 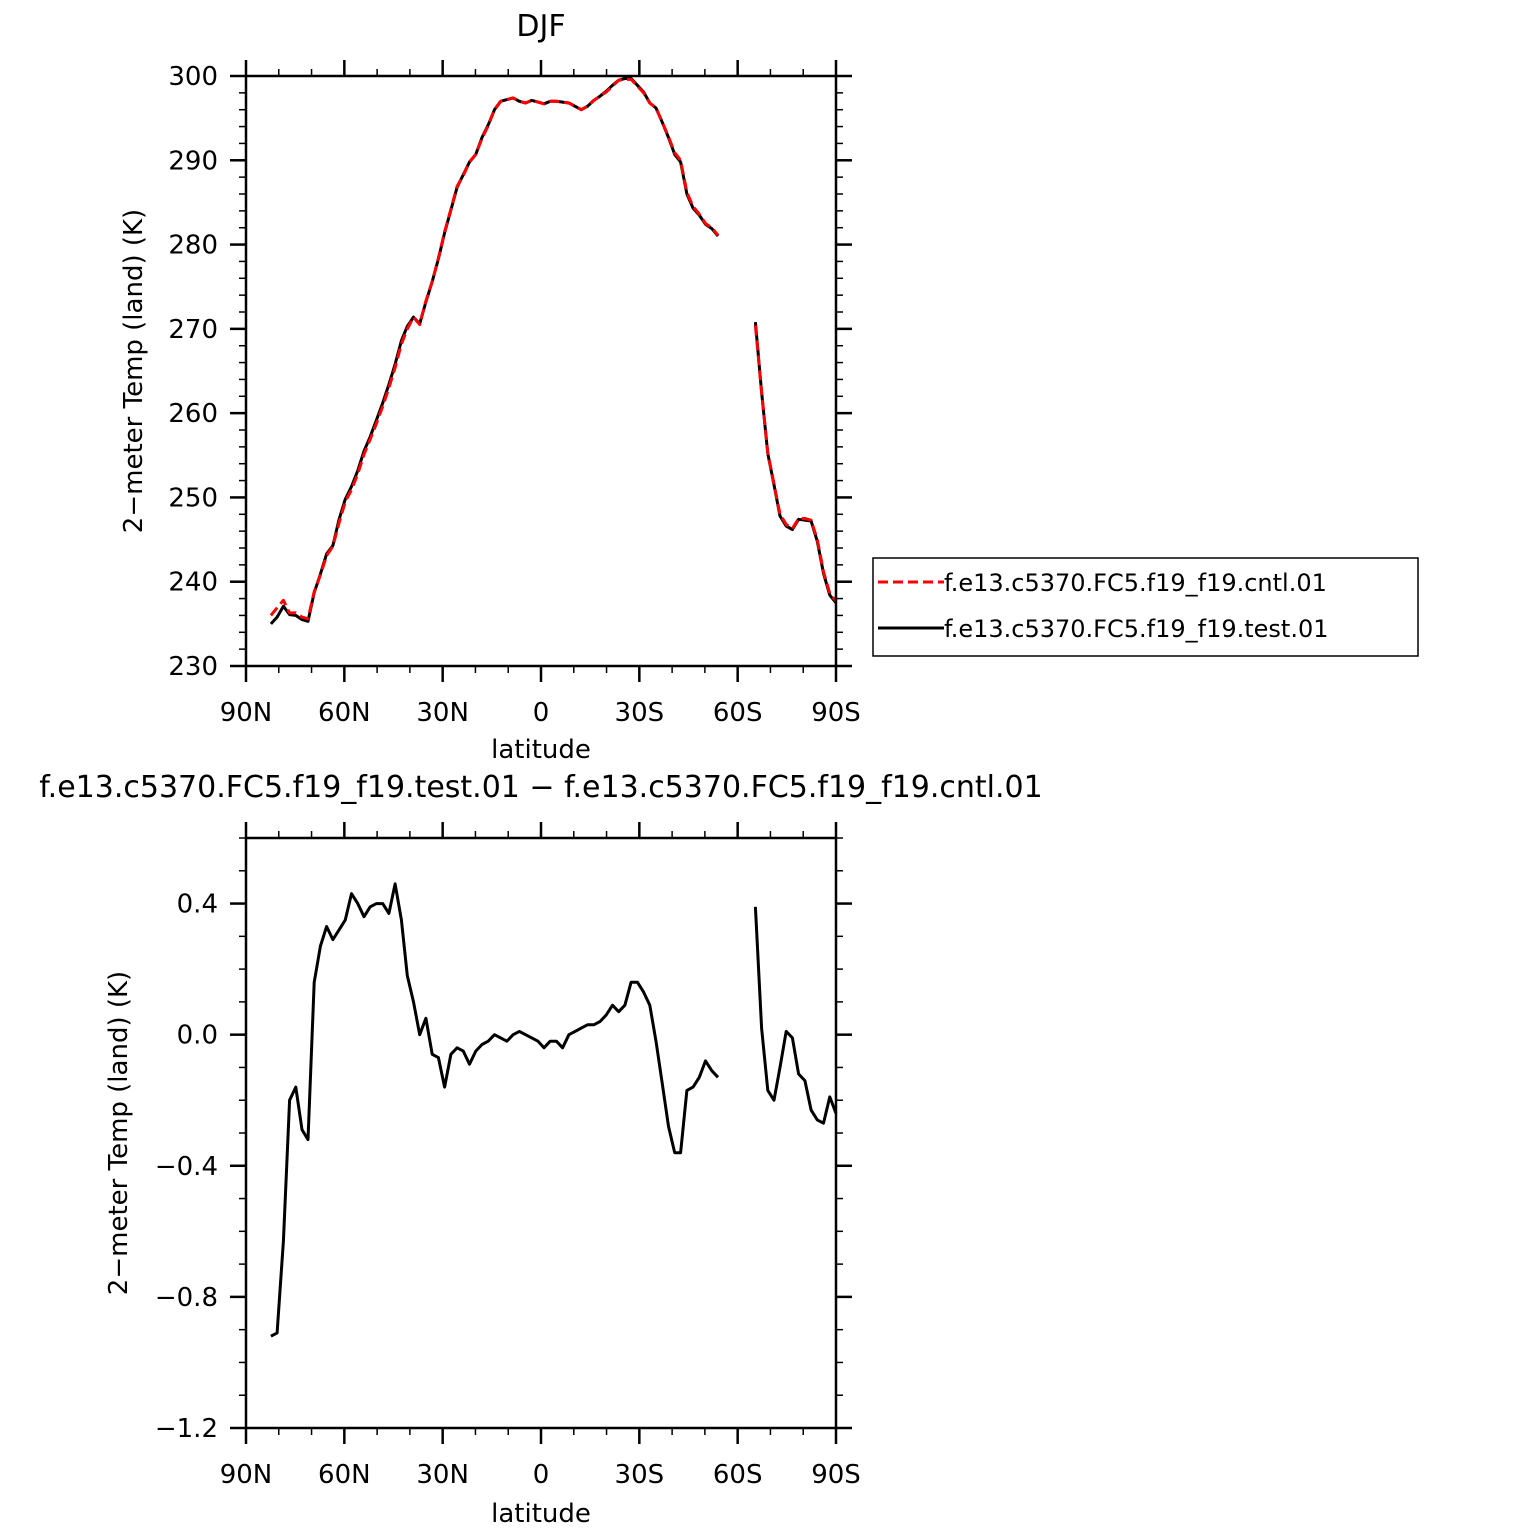 I want to click on y-tick-label: 250, so click(x=193, y=498).